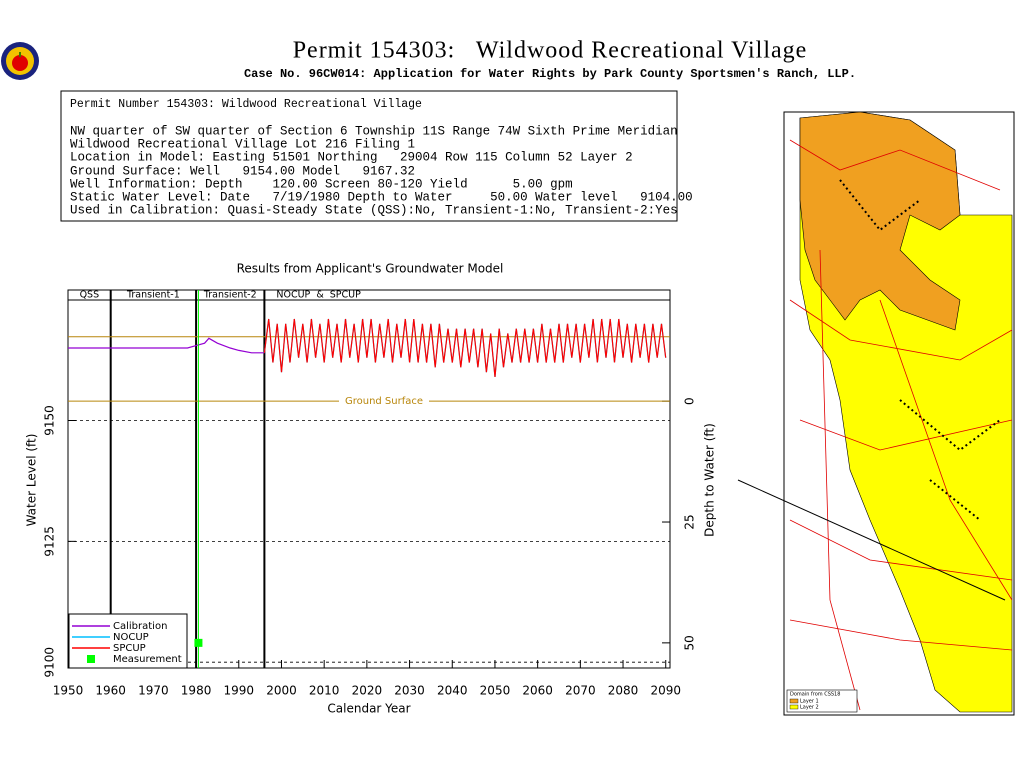  I want to click on y2-axis-label: Depth to Water (ft), so click(710, 480).